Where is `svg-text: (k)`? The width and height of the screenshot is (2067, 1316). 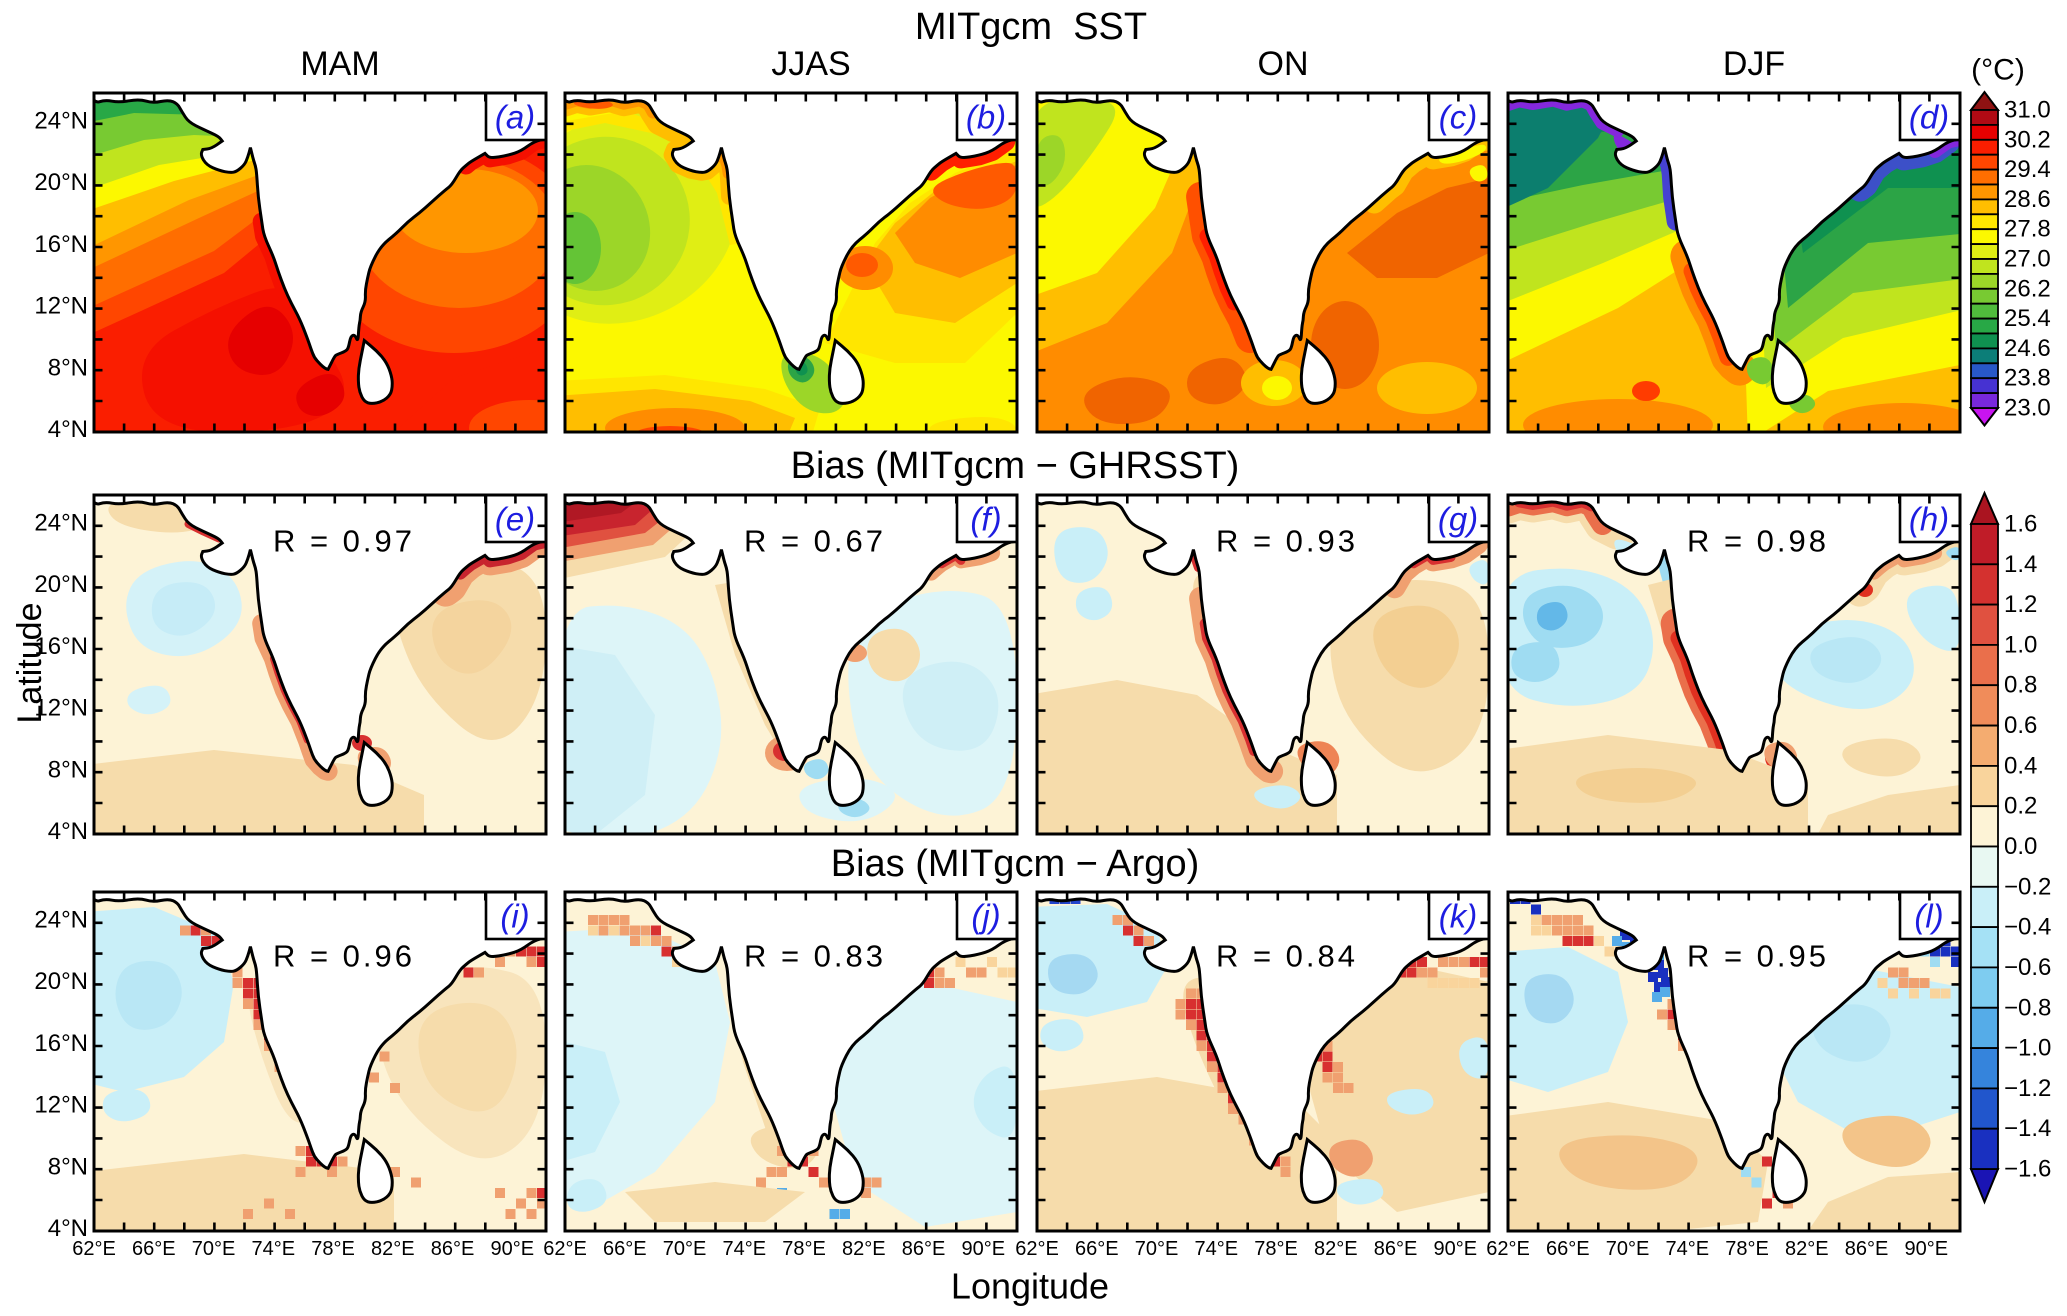
svg-text: (k) is located at coordinates (1458, 916).